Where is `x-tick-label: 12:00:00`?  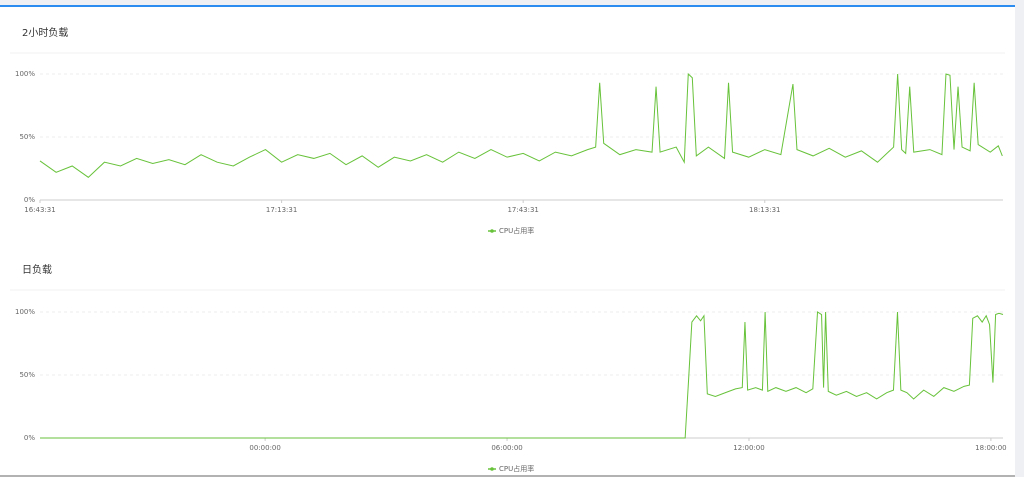
x-tick-label: 12:00:00 is located at coordinates (748, 448).